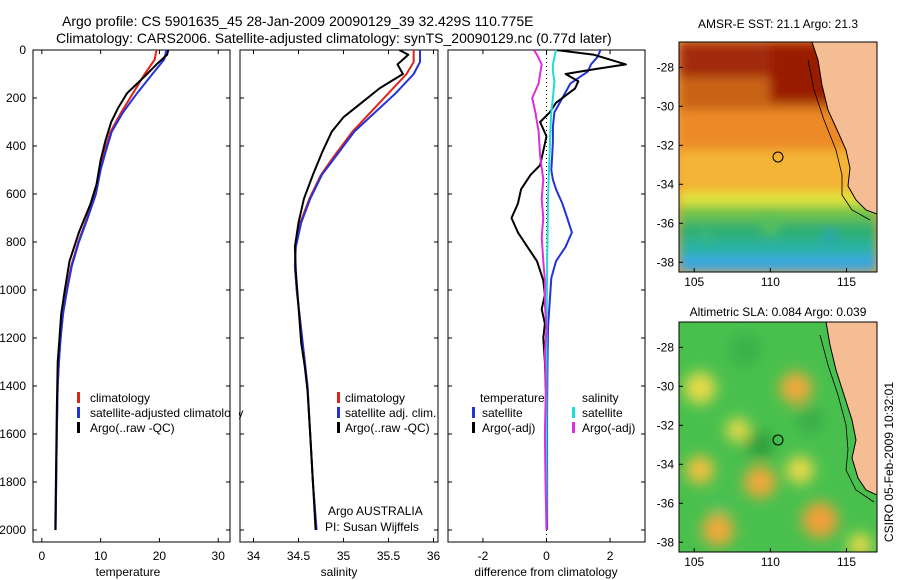 The width and height of the screenshot is (900, 580). Describe the element at coordinates (372, 527) in the screenshot. I see `footer-pi: PI: Susan Wijffels` at that location.